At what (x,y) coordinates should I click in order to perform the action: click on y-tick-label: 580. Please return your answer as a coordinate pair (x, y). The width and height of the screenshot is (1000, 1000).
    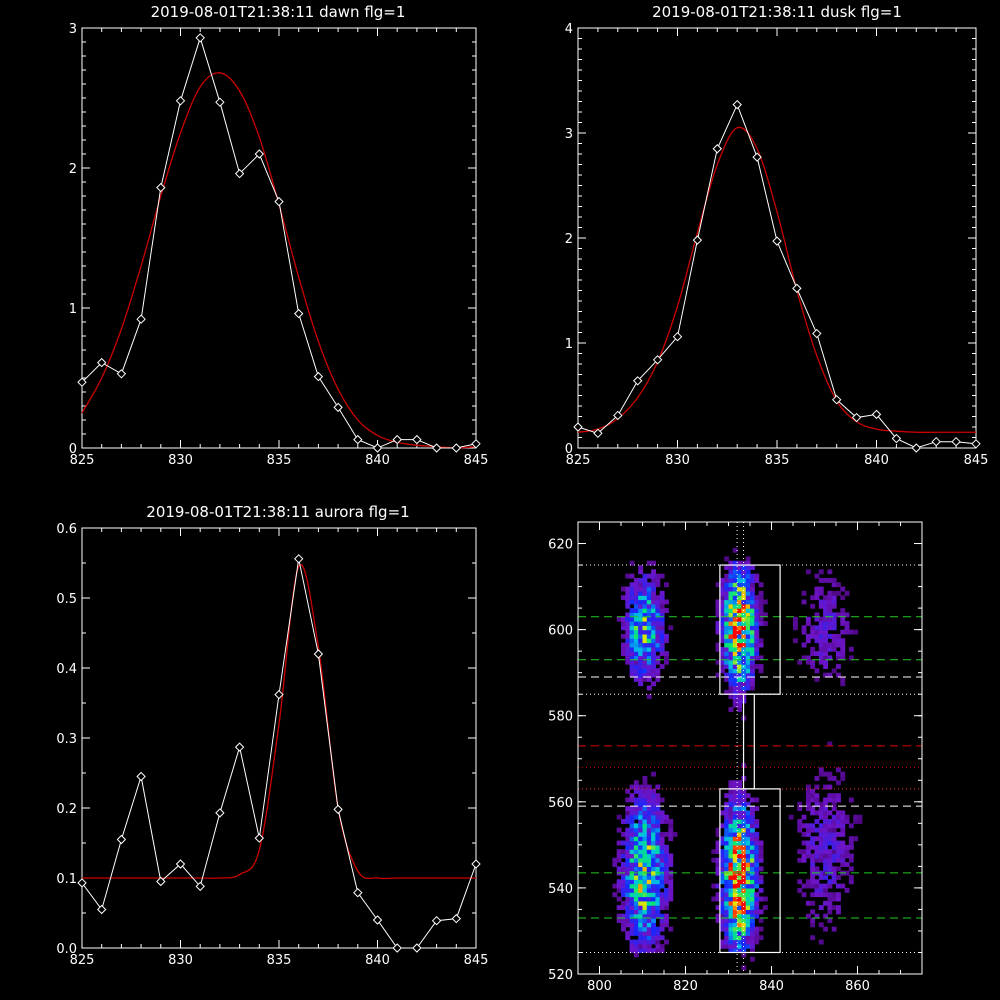
    Looking at the image, I should click on (560, 717).